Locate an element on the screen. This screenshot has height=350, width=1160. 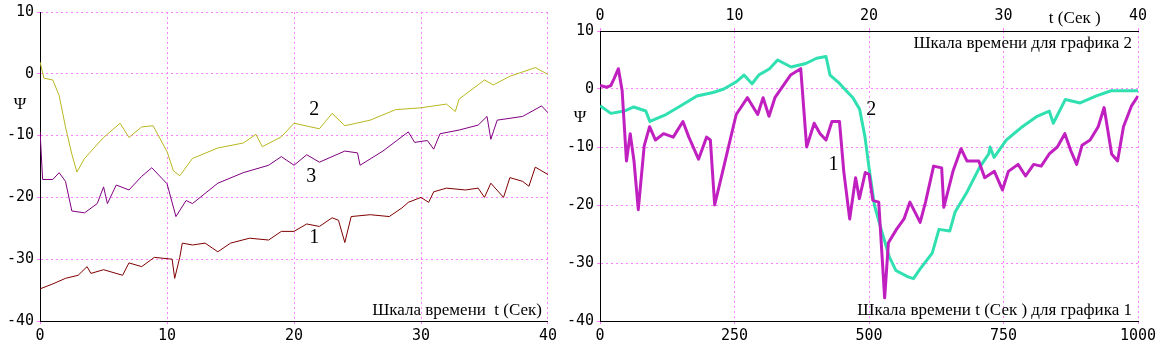
x2-tick-label: 40 is located at coordinates (1138, 14).